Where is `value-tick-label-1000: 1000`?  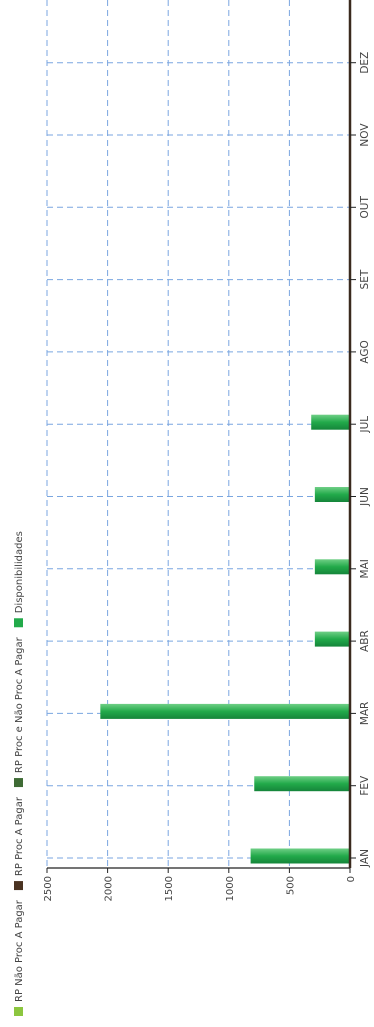 value-tick-label-1000: 1000 is located at coordinates (230, 888).